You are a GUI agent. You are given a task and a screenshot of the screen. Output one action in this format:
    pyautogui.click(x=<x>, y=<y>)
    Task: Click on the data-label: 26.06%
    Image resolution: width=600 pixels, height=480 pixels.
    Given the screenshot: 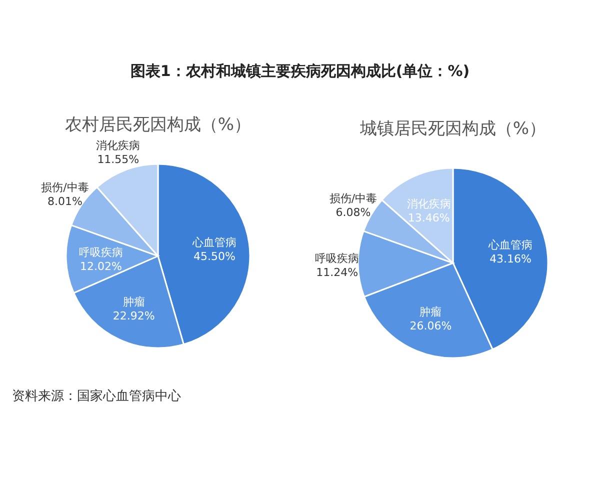 What is the action you would take?
    pyautogui.click(x=431, y=326)
    